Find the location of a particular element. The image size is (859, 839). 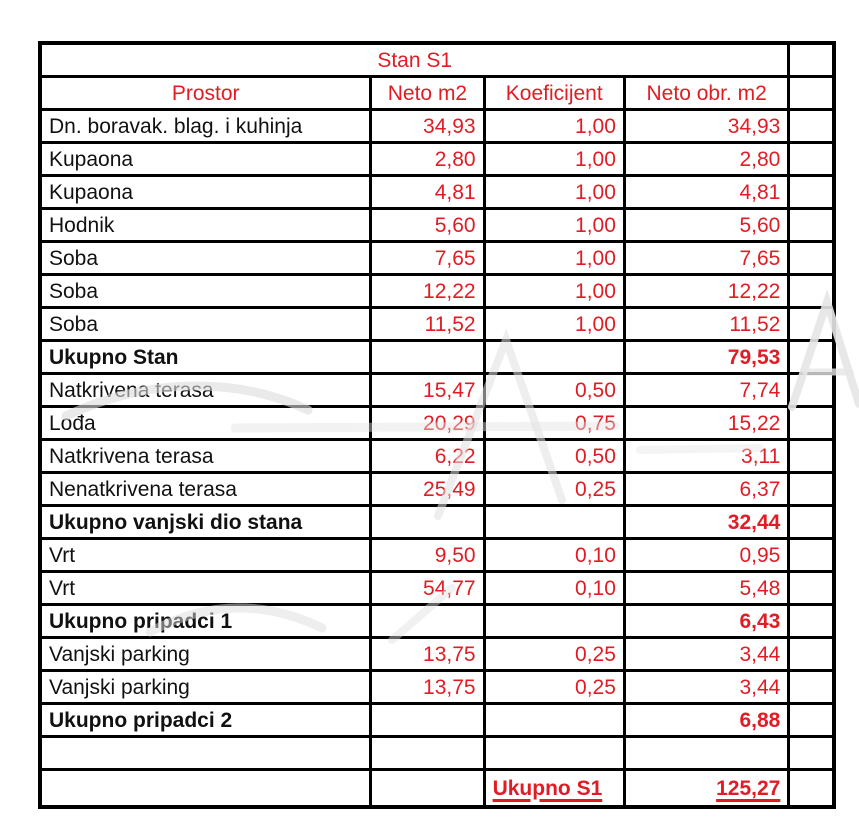

cell-neto-obr-m2: 12,22 is located at coordinates (706, 291).